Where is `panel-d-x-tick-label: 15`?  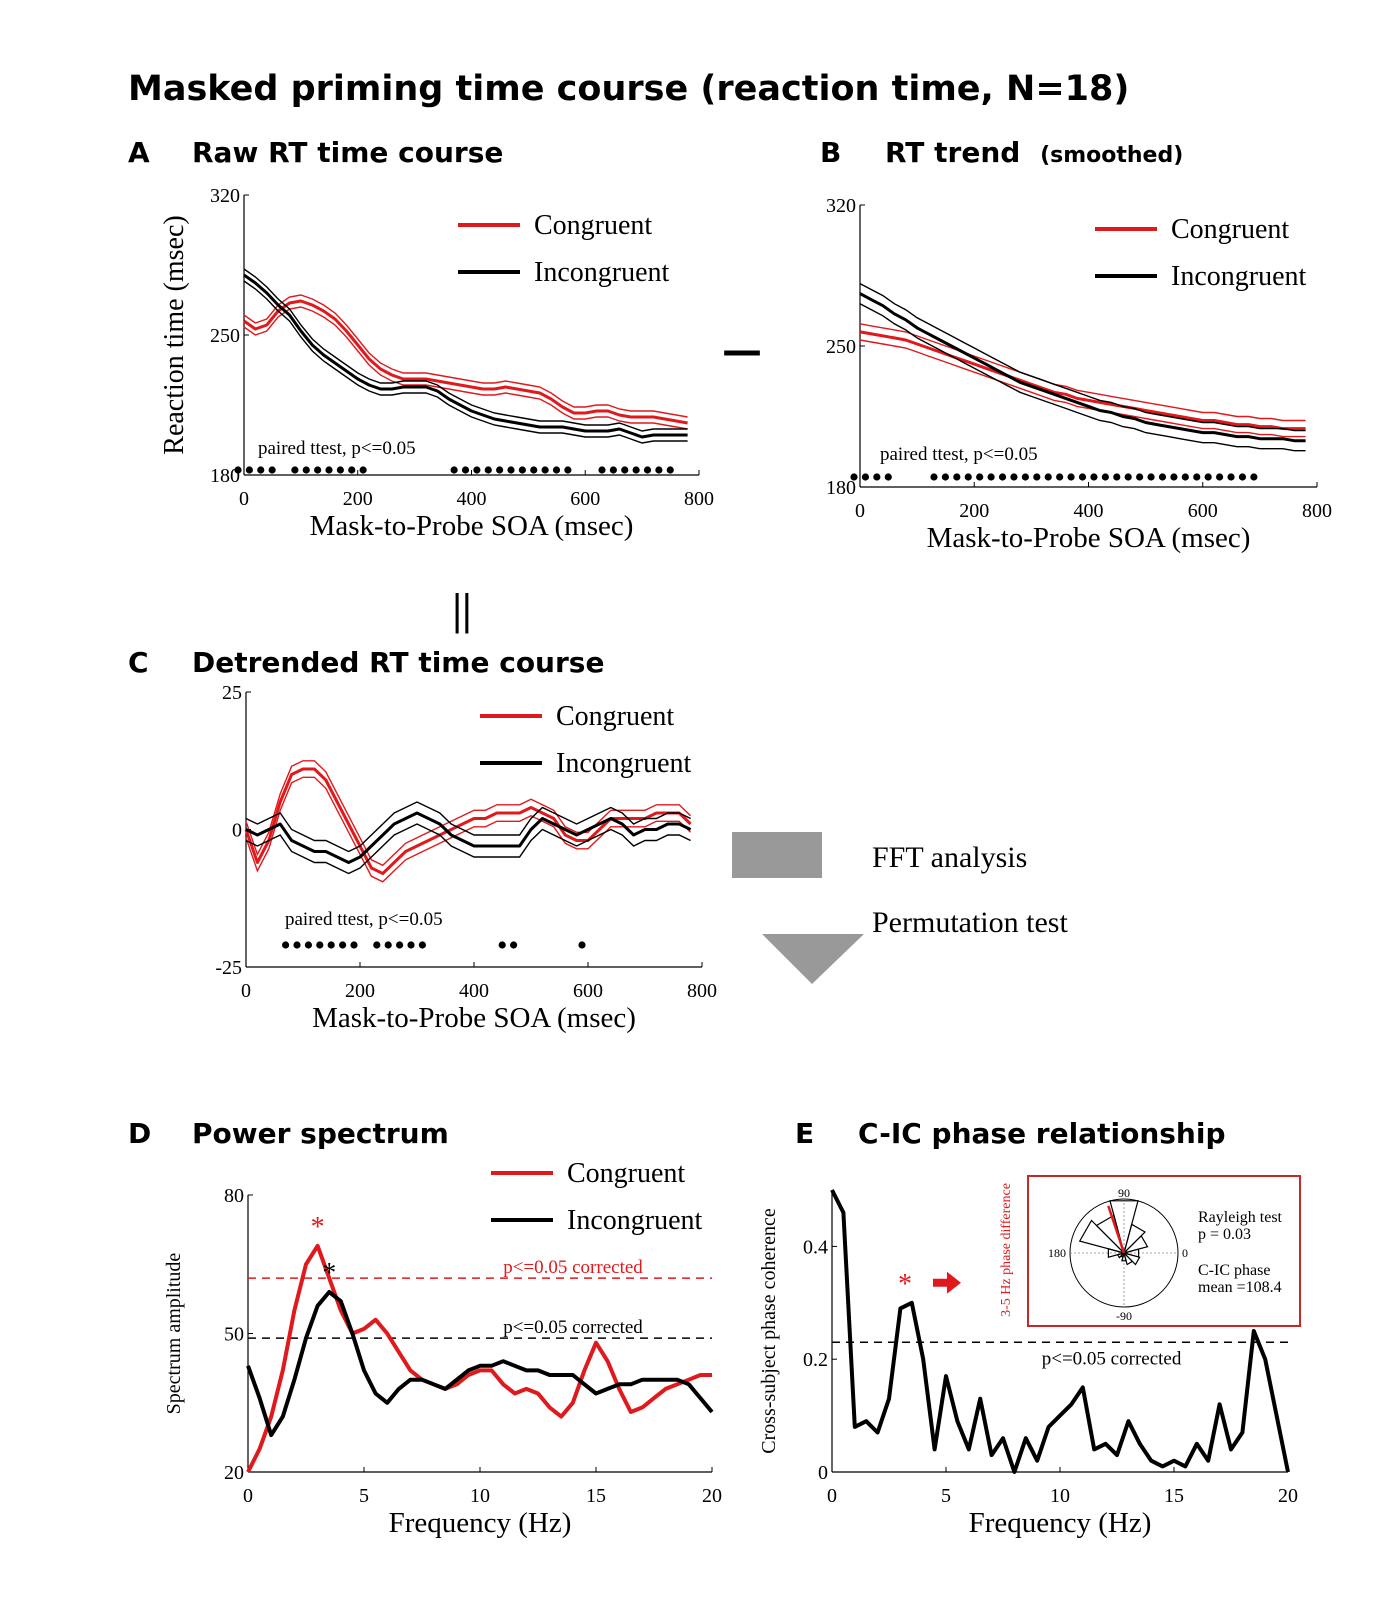 panel-d-x-tick-label: 15 is located at coordinates (596, 1496).